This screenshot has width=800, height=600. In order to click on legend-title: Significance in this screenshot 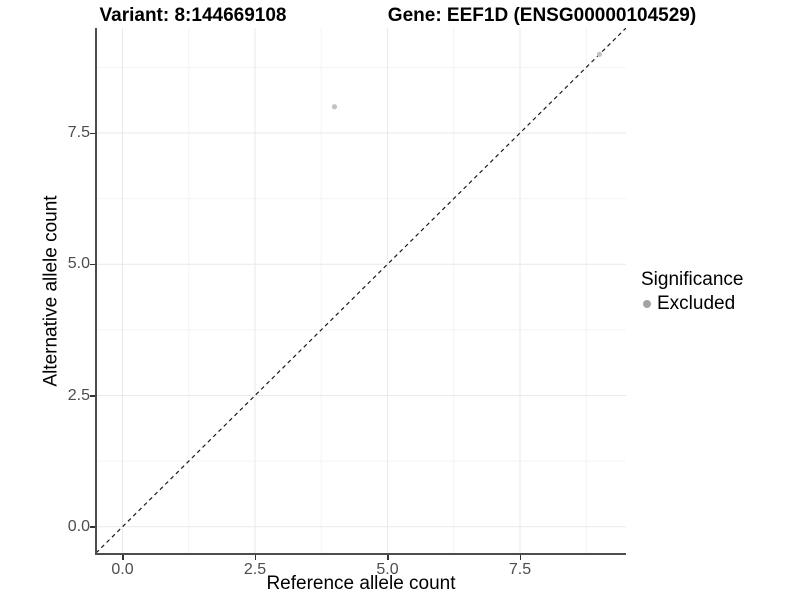, I will do `click(692, 279)`.